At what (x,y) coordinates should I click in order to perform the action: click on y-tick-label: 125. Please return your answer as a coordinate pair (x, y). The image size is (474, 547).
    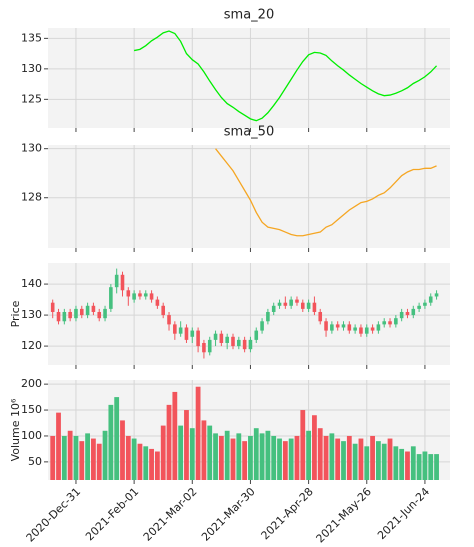
    Looking at the image, I should click on (31, 98).